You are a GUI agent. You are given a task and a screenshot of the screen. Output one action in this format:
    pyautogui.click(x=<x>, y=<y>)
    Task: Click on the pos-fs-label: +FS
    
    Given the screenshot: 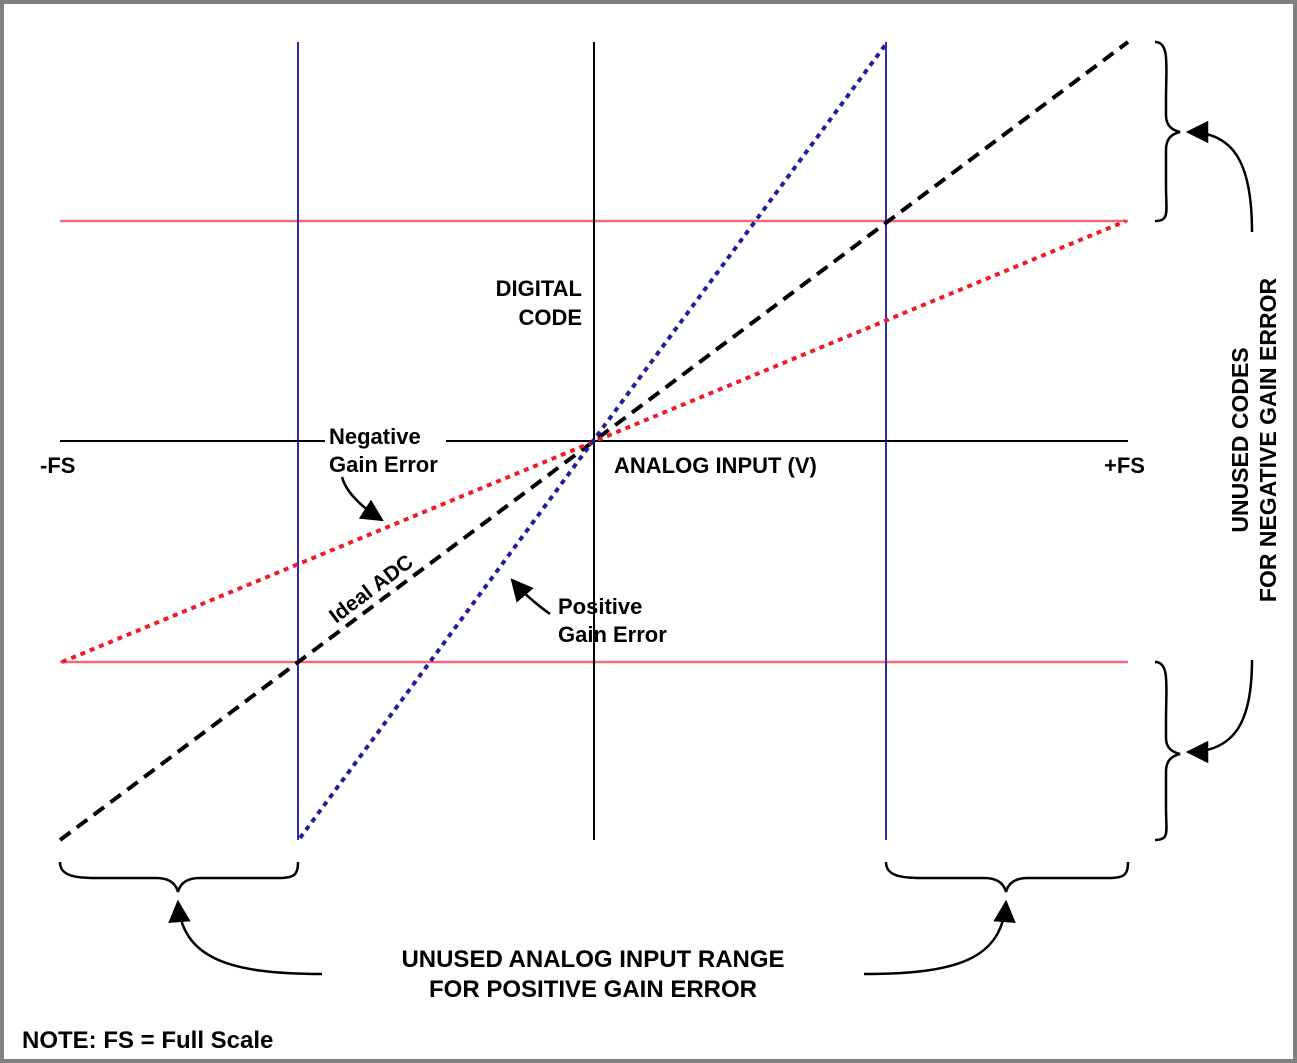 What is the action you would take?
    pyautogui.click(x=1124, y=465)
    